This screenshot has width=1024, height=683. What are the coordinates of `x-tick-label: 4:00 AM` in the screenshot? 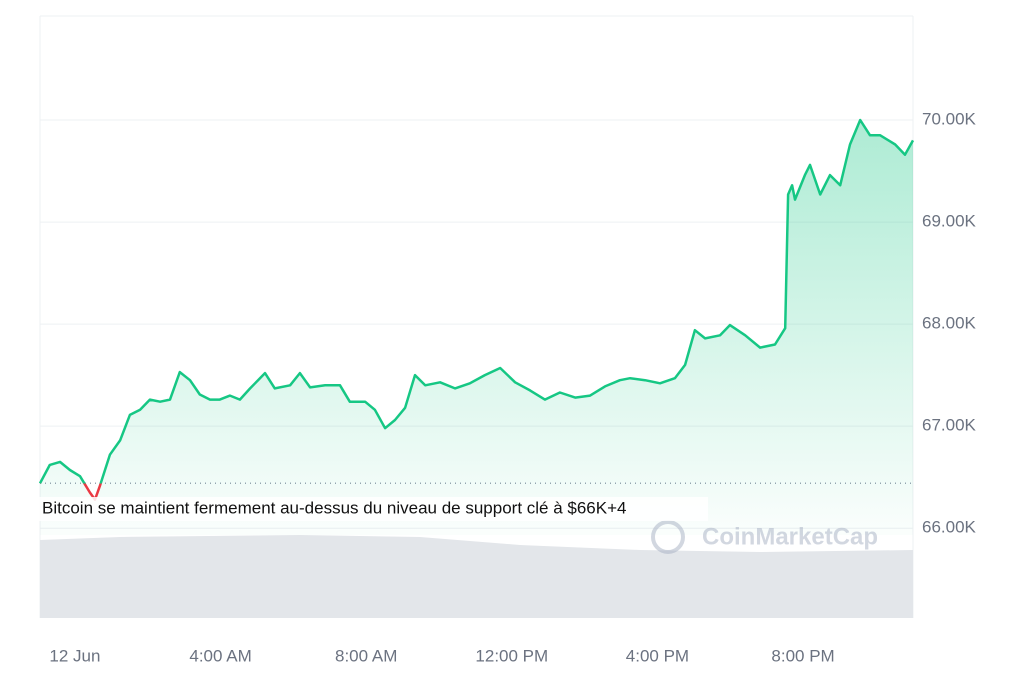 It's located at (220, 655).